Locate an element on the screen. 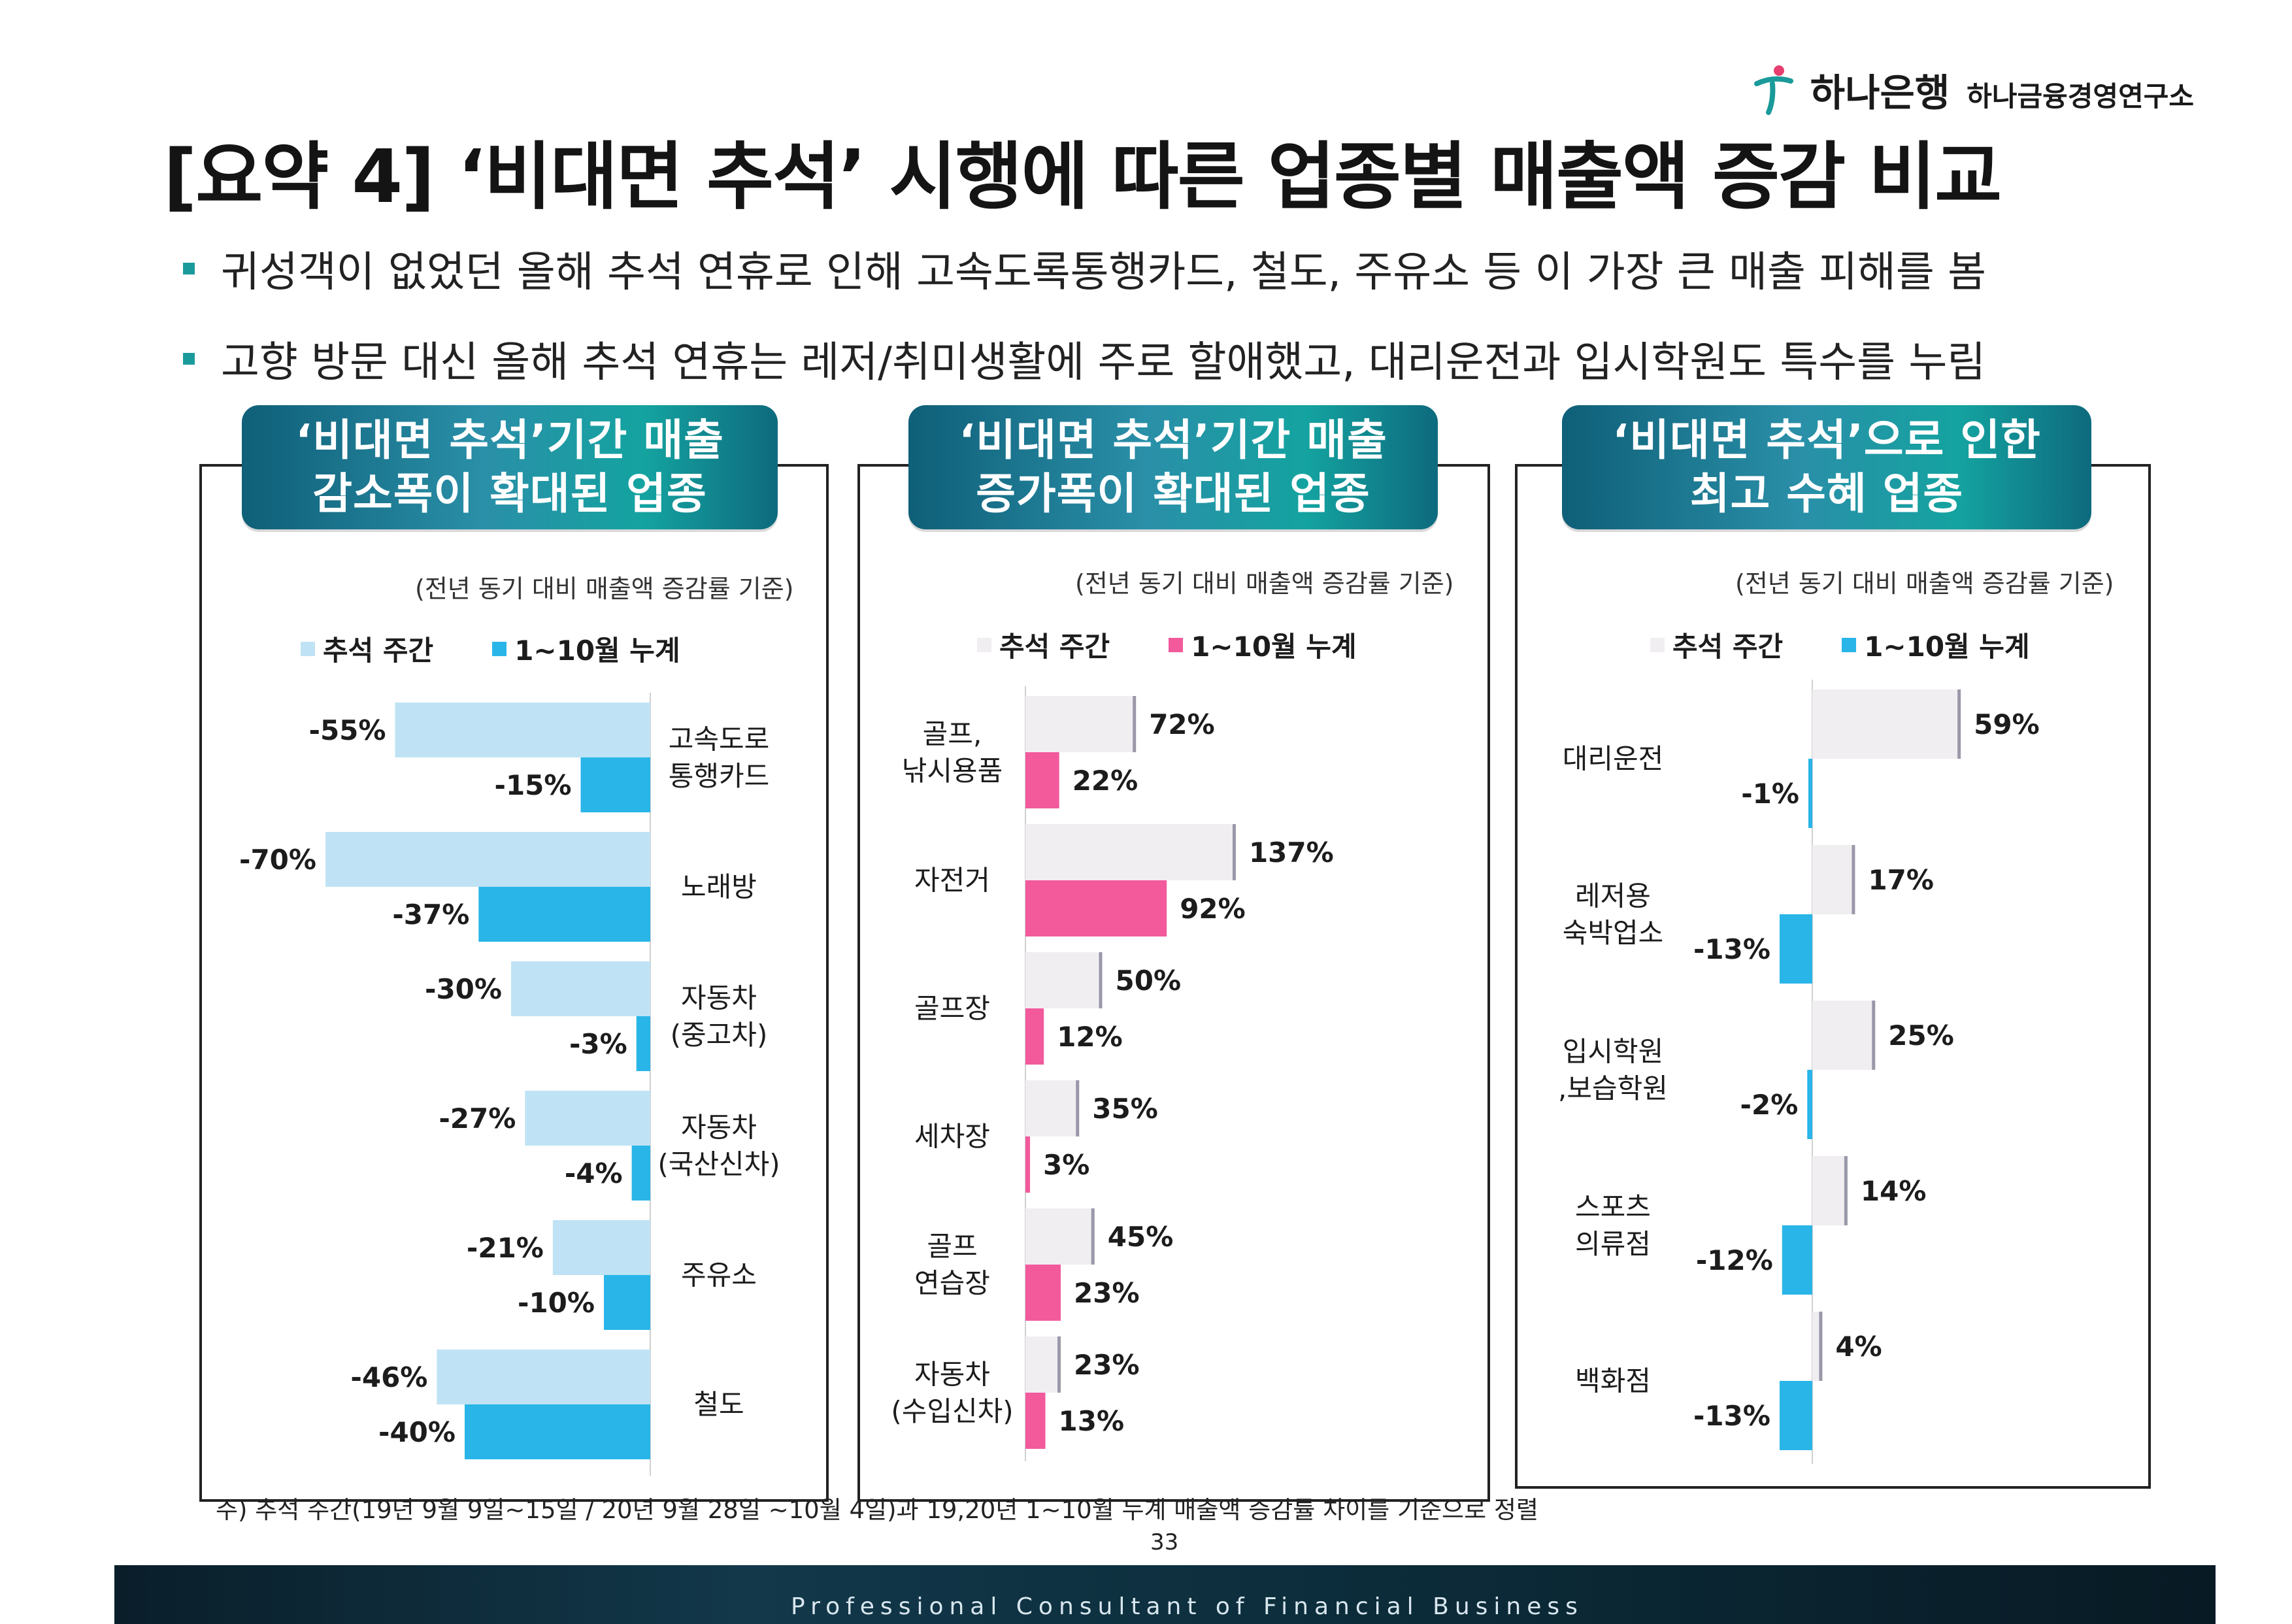 The image size is (2292, 1624). data-label: 22% is located at coordinates (1105, 781).